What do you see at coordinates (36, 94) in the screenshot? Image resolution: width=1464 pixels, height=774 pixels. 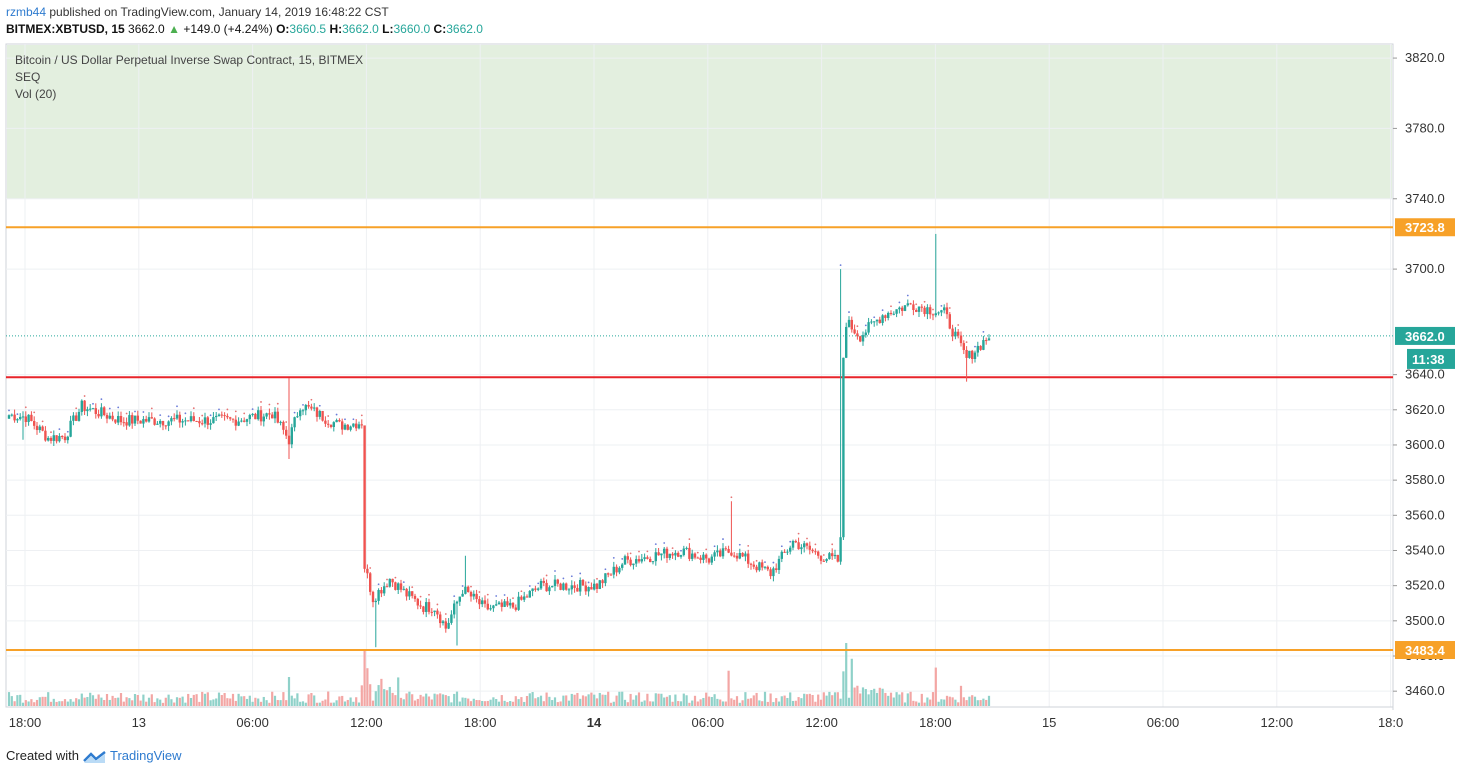 I see `volume-indicator-label: Vol (20)` at bounding box center [36, 94].